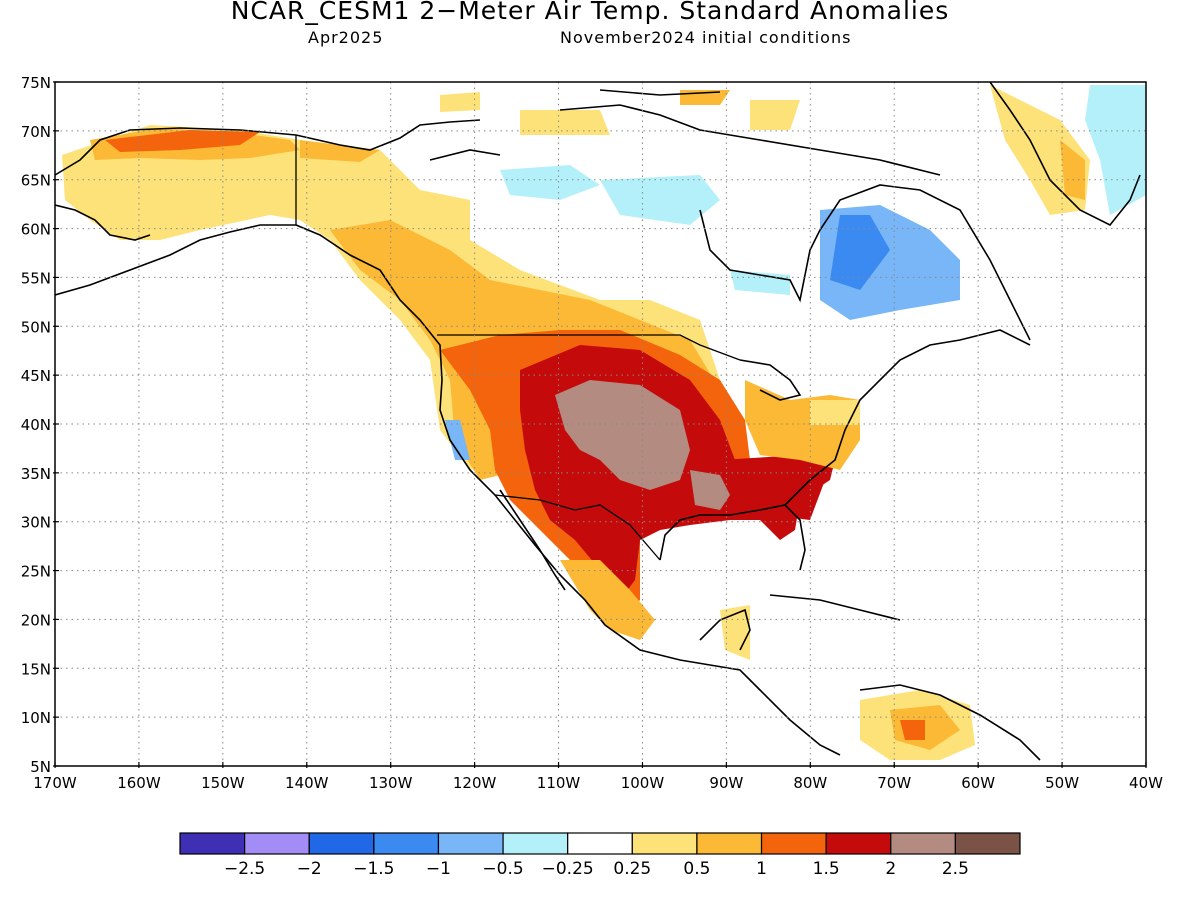 This screenshot has height=900, width=1200. I want to click on colorbar-label: 1.5, so click(826, 869).